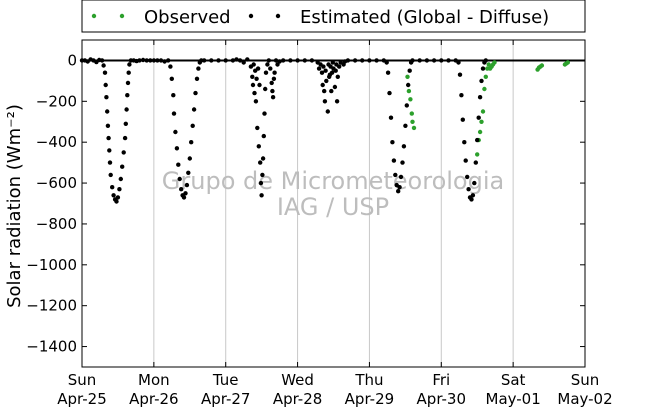  I want to click on y-tick-label: 0, so click(72, 60).